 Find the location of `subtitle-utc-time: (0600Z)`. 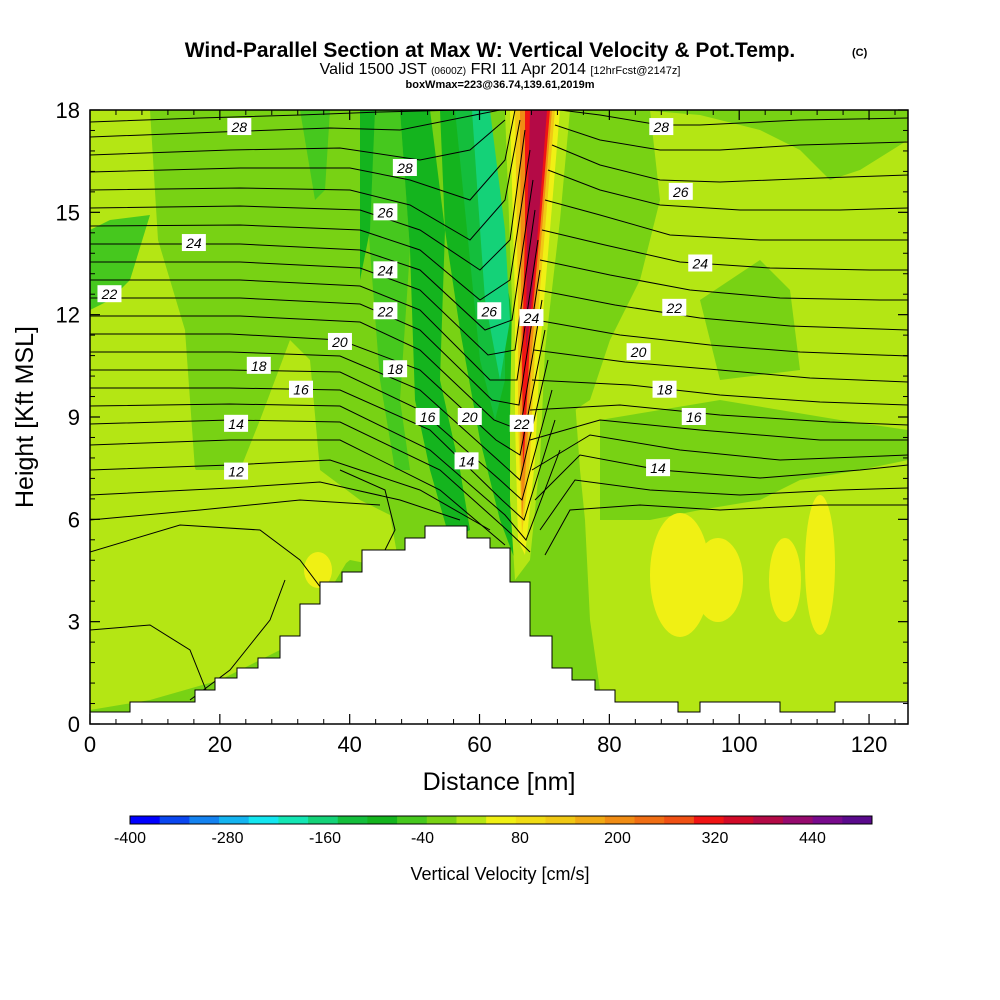

subtitle-utc-time: (0600Z) is located at coordinates (448, 71).